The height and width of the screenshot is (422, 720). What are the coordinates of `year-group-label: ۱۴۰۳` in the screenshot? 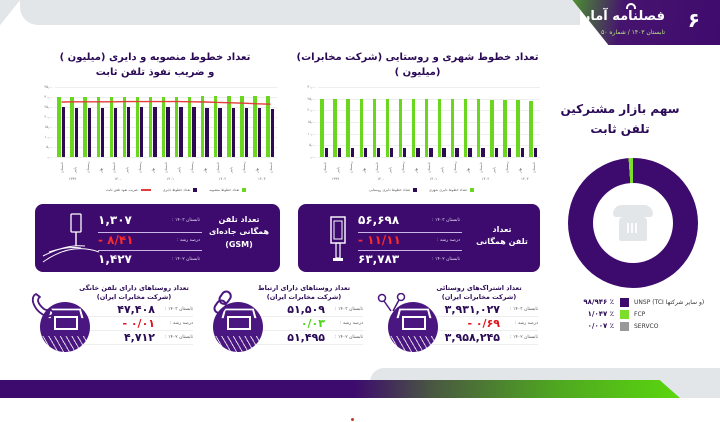 It's located at (261, 179).